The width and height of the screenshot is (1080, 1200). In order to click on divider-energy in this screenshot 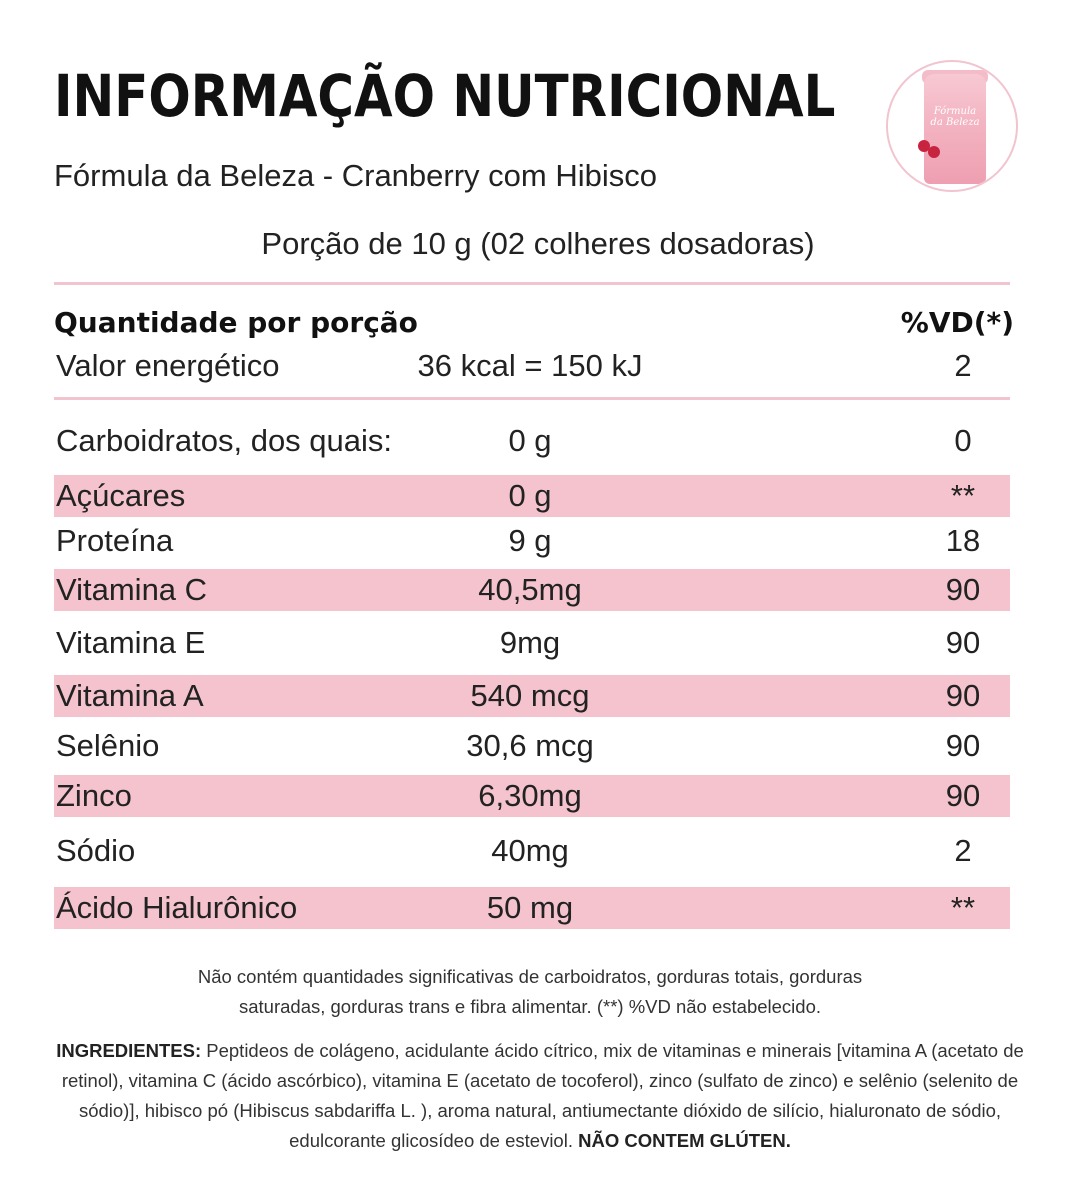, I will do `click(532, 398)`.